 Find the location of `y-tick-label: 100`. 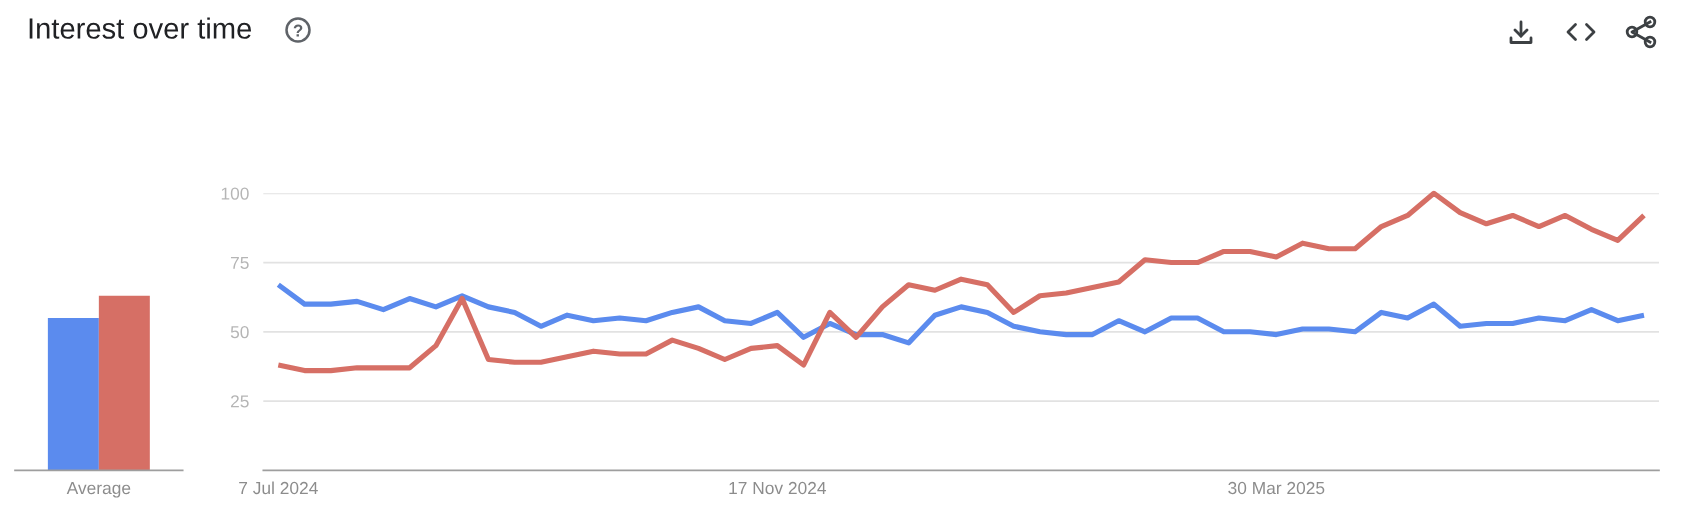

y-tick-label: 100 is located at coordinates (235, 193).